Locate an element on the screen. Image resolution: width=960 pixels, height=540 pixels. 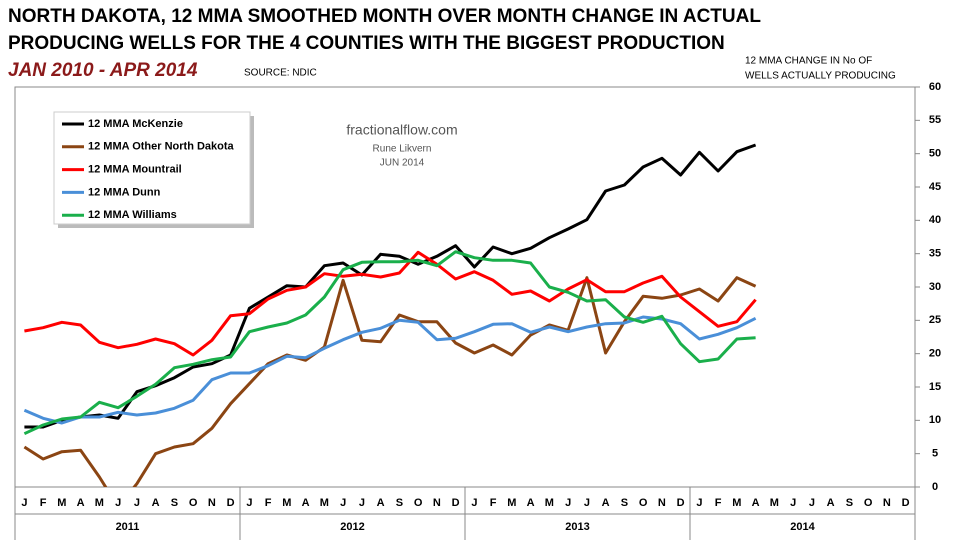
legend-label: 12 MMA McKenzie is located at coordinates (135, 124).